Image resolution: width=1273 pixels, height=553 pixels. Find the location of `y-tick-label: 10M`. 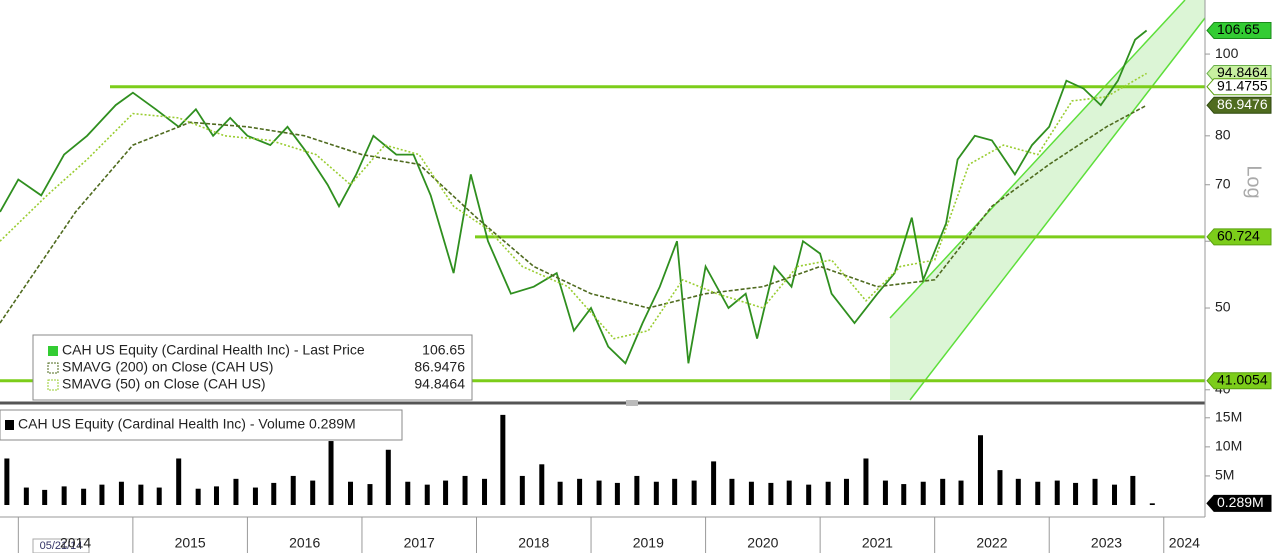

y-tick-label: 10M is located at coordinates (1228, 446).